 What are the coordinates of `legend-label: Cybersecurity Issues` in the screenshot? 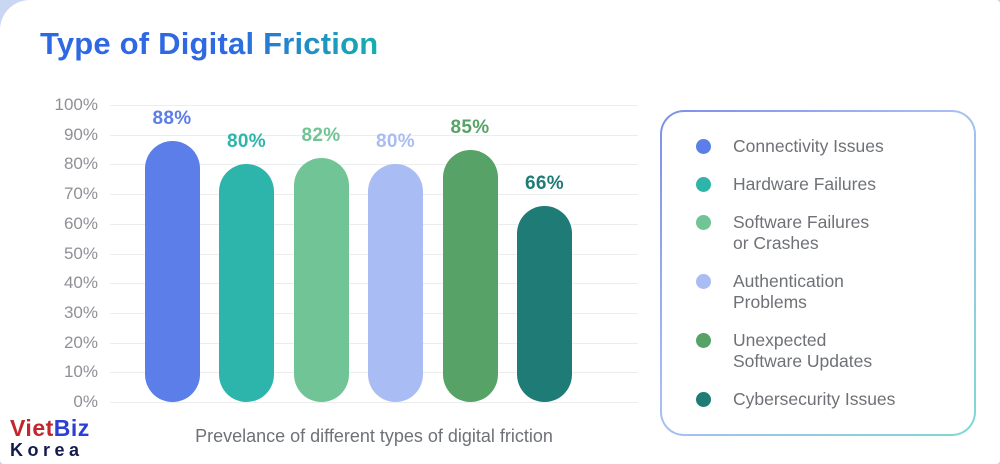 It's located at (814, 399).